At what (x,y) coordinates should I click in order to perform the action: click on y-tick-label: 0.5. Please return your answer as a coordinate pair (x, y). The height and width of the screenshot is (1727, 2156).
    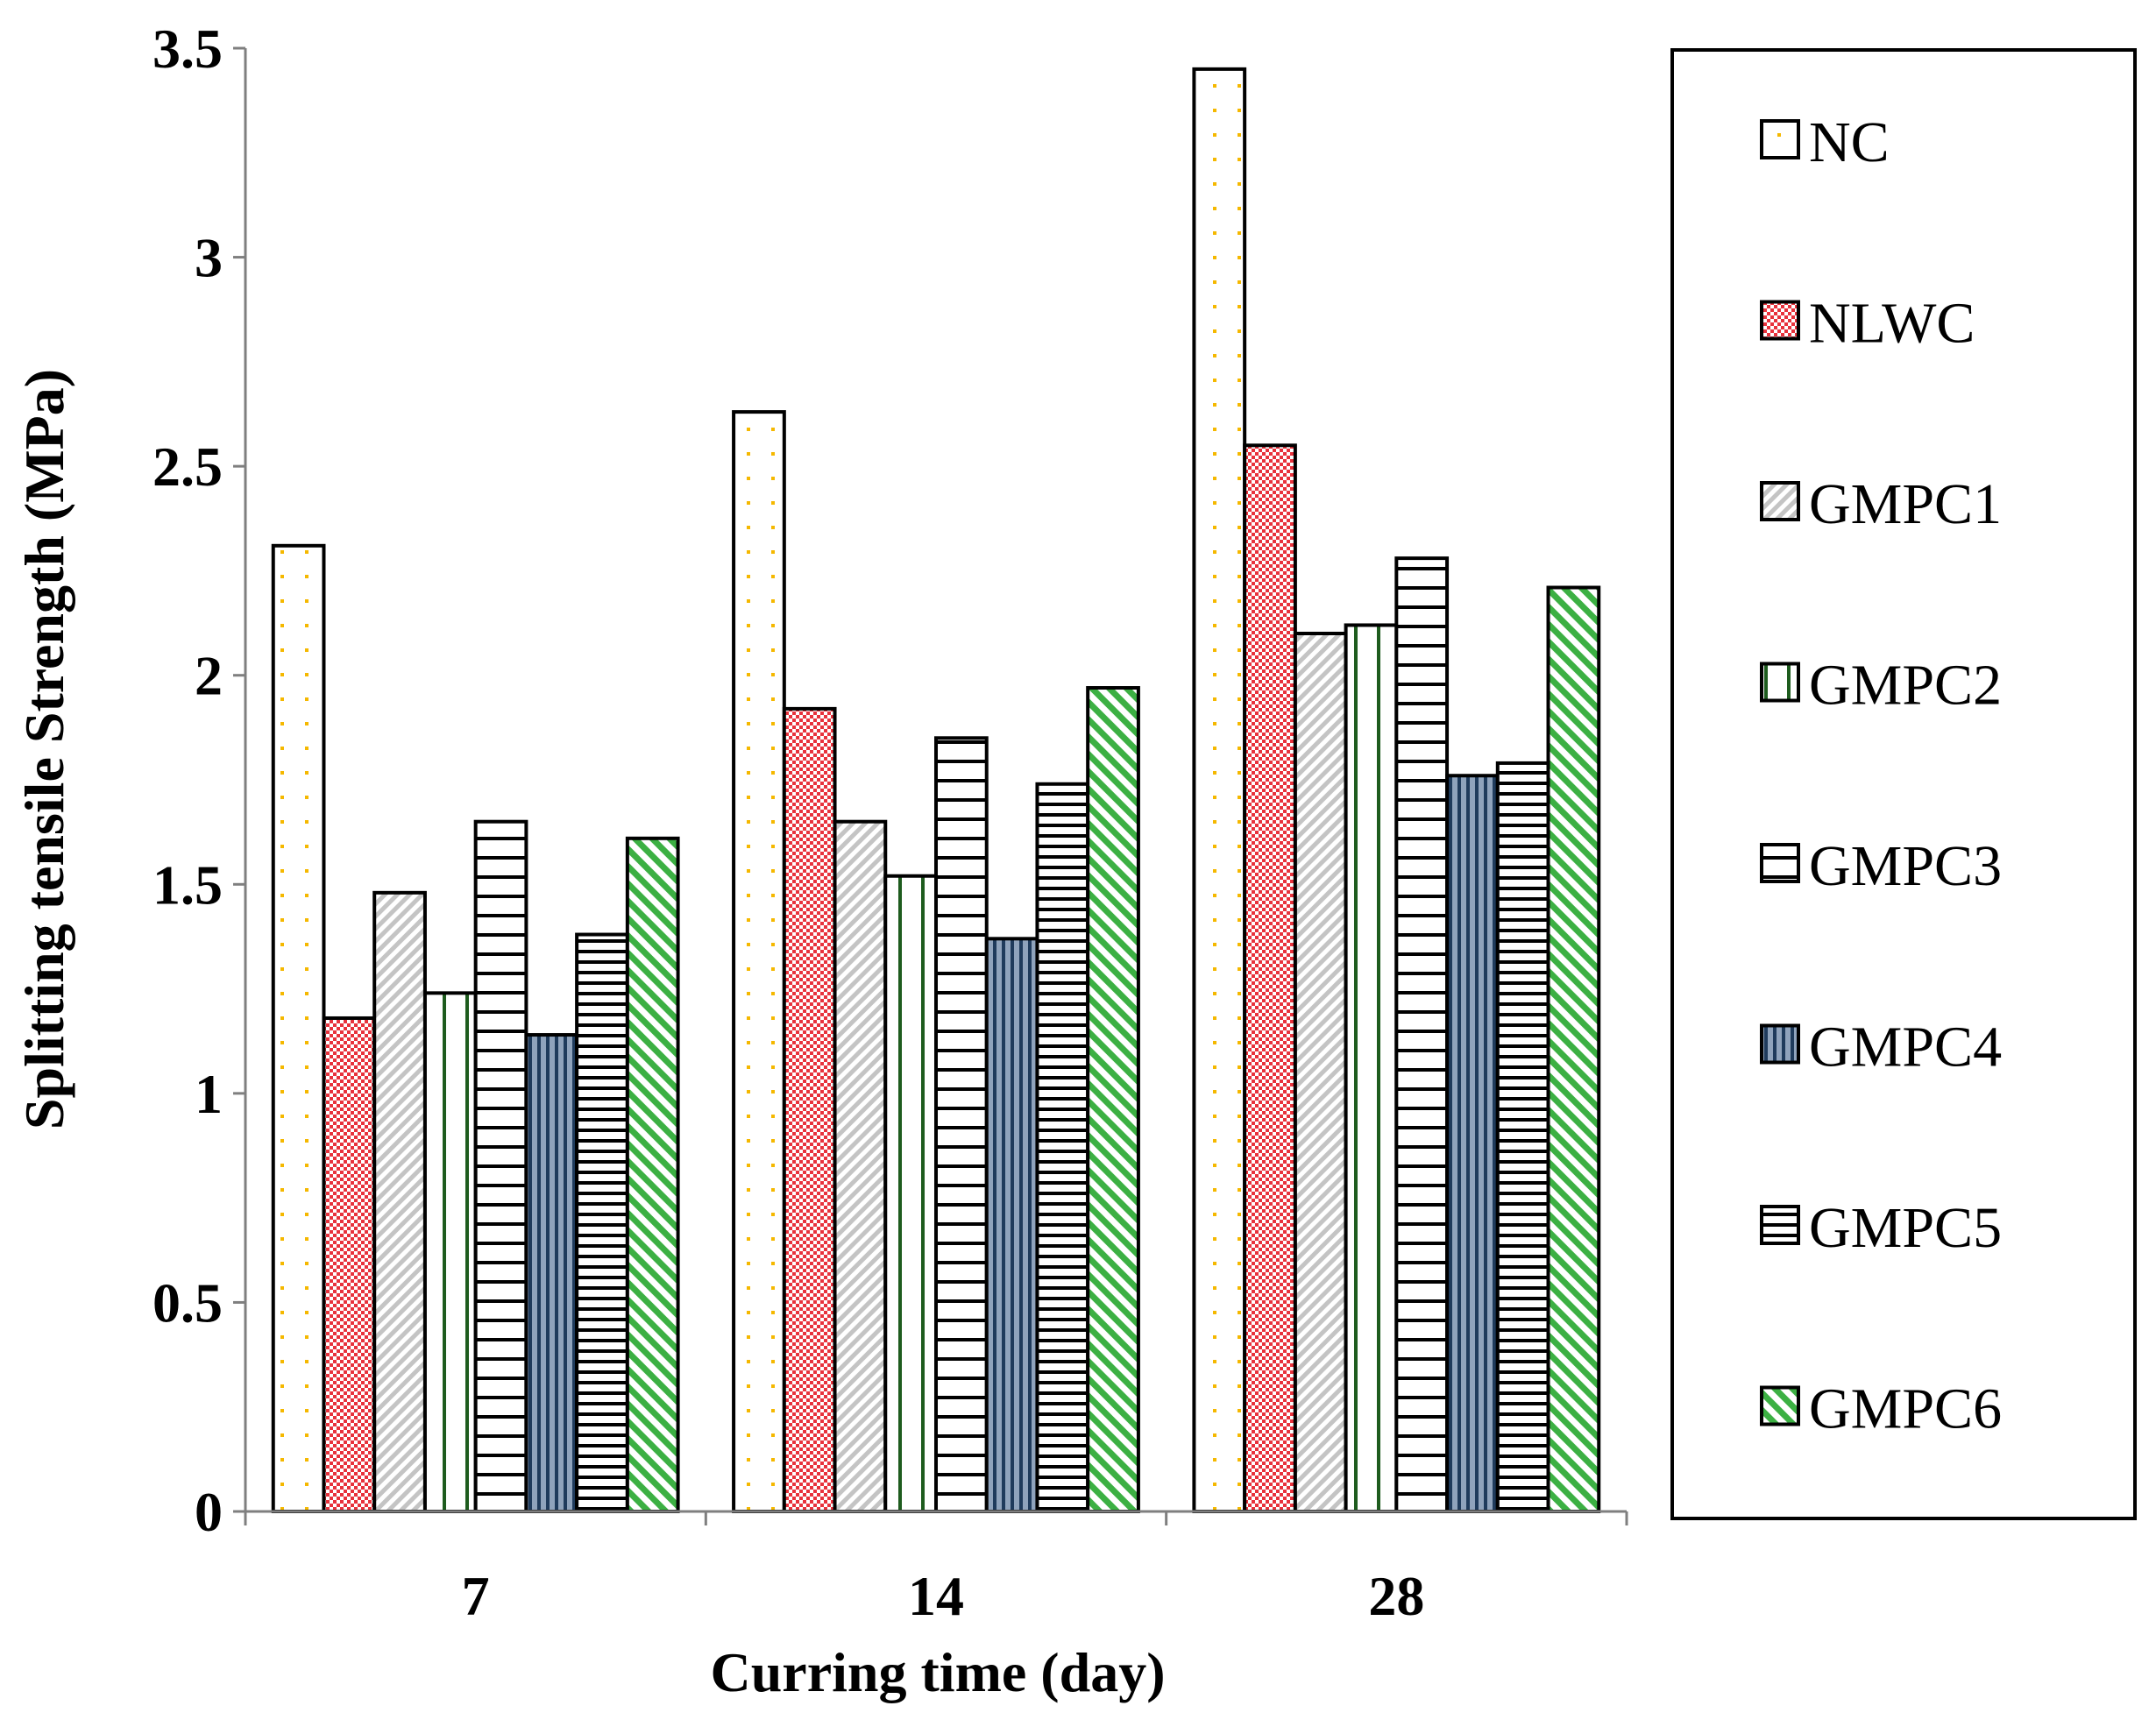
    Looking at the image, I should click on (188, 1302).